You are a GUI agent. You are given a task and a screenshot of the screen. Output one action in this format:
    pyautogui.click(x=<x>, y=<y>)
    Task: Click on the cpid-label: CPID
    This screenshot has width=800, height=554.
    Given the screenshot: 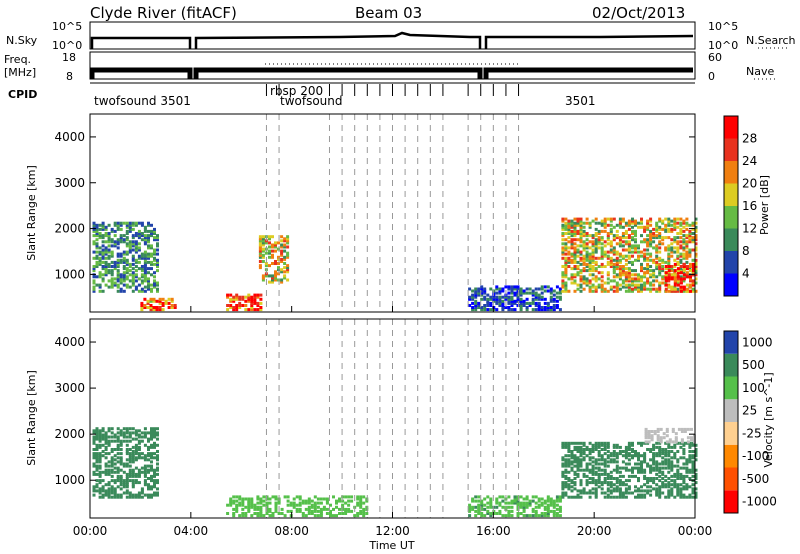 What is the action you would take?
    pyautogui.click(x=22, y=94)
    